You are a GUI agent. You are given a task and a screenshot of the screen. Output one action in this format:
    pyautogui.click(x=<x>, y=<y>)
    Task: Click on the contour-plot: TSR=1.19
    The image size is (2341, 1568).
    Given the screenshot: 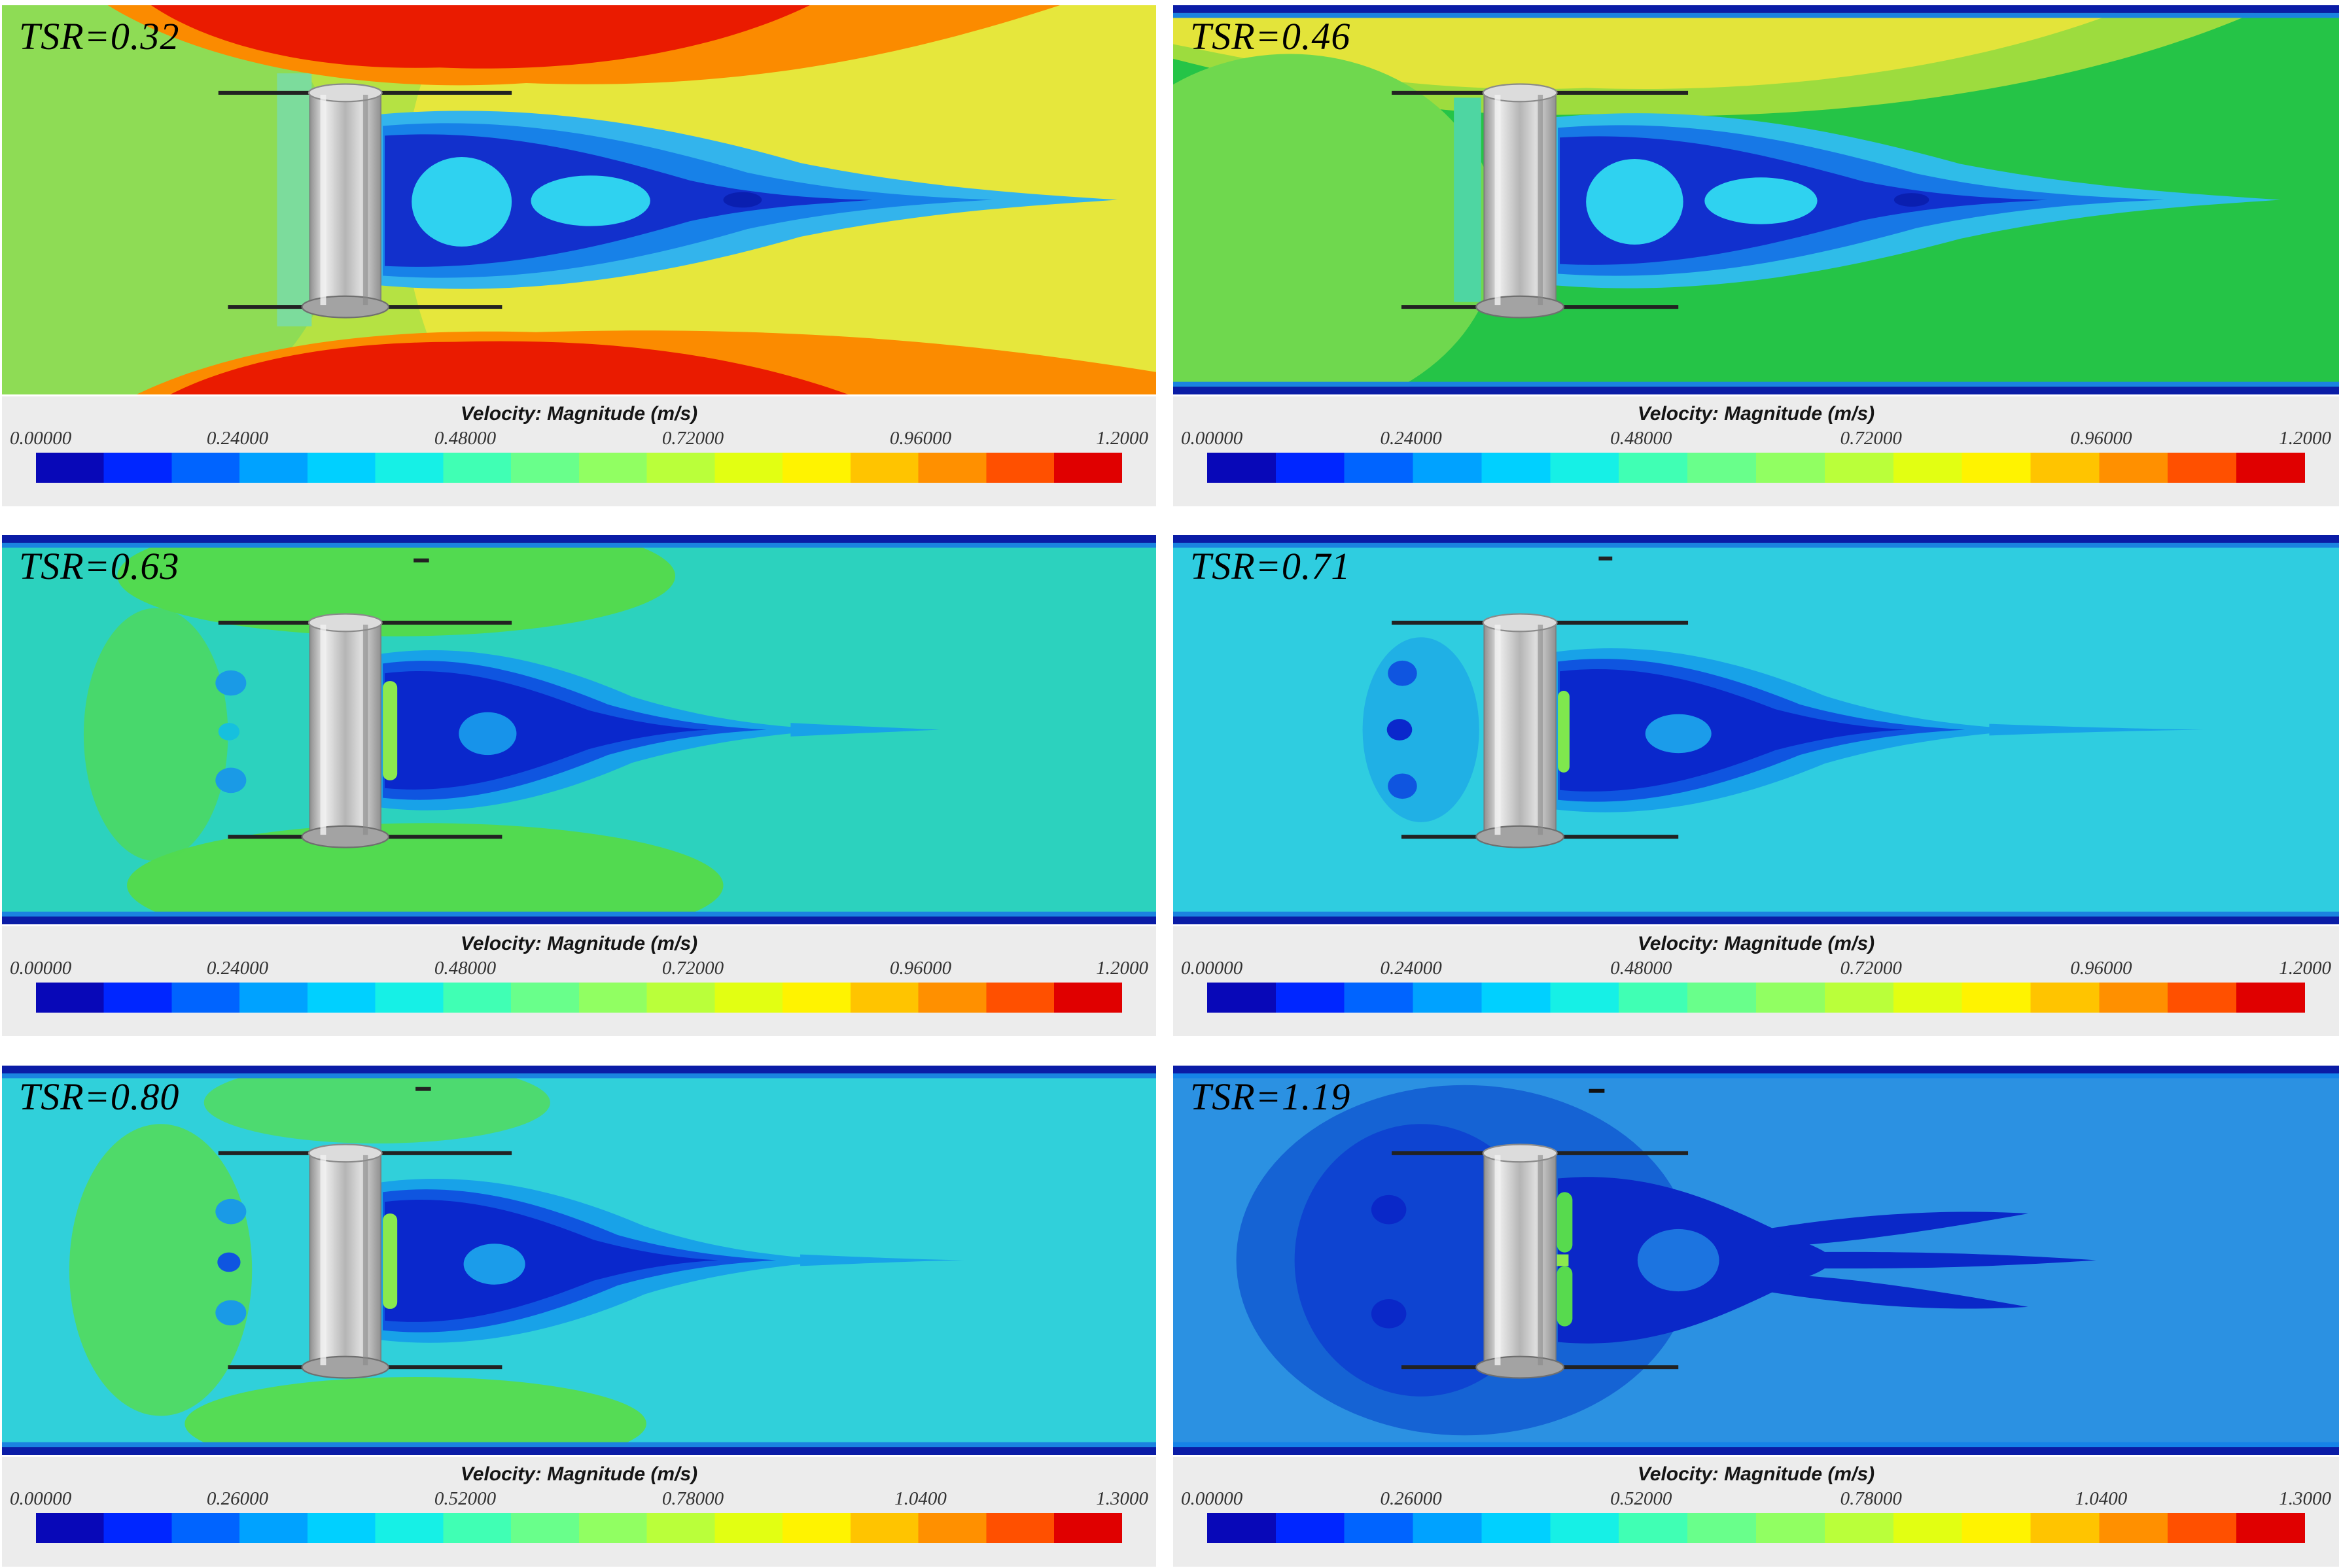 What is the action you would take?
    pyautogui.click(x=1756, y=1260)
    